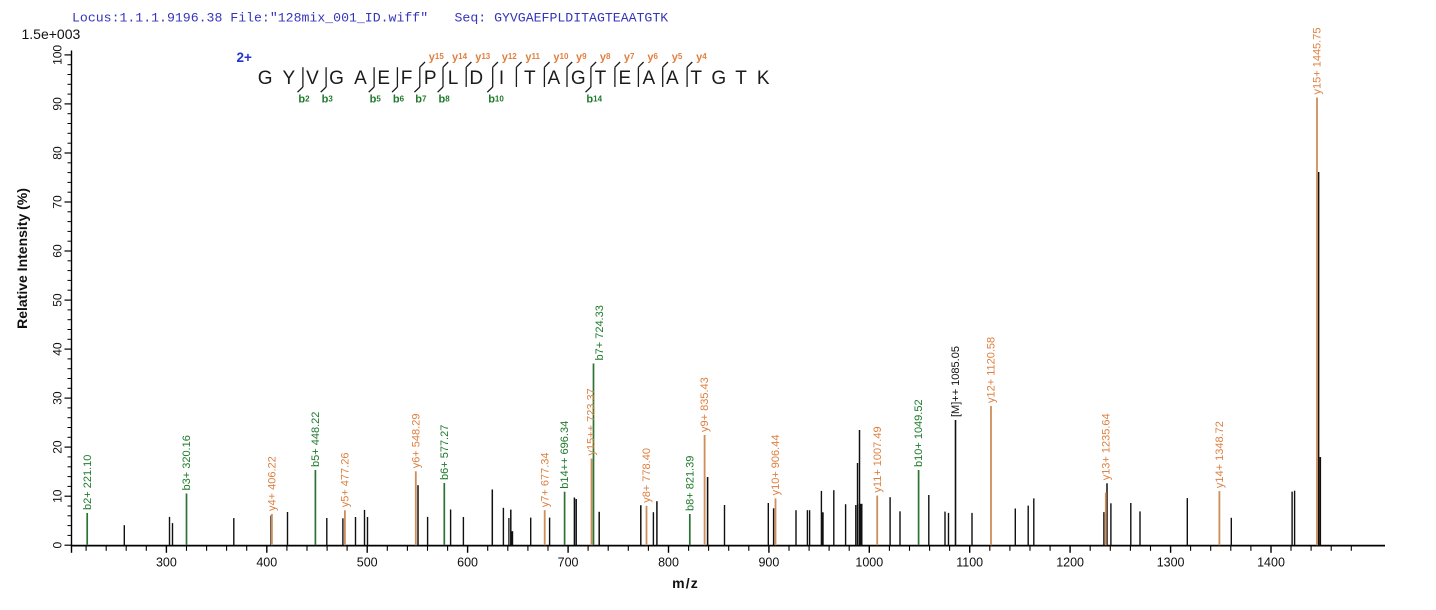 The height and width of the screenshot is (610, 1436). Describe the element at coordinates (1106, 446) in the screenshot. I see `svg-text: y13+ 1235.64` at that location.